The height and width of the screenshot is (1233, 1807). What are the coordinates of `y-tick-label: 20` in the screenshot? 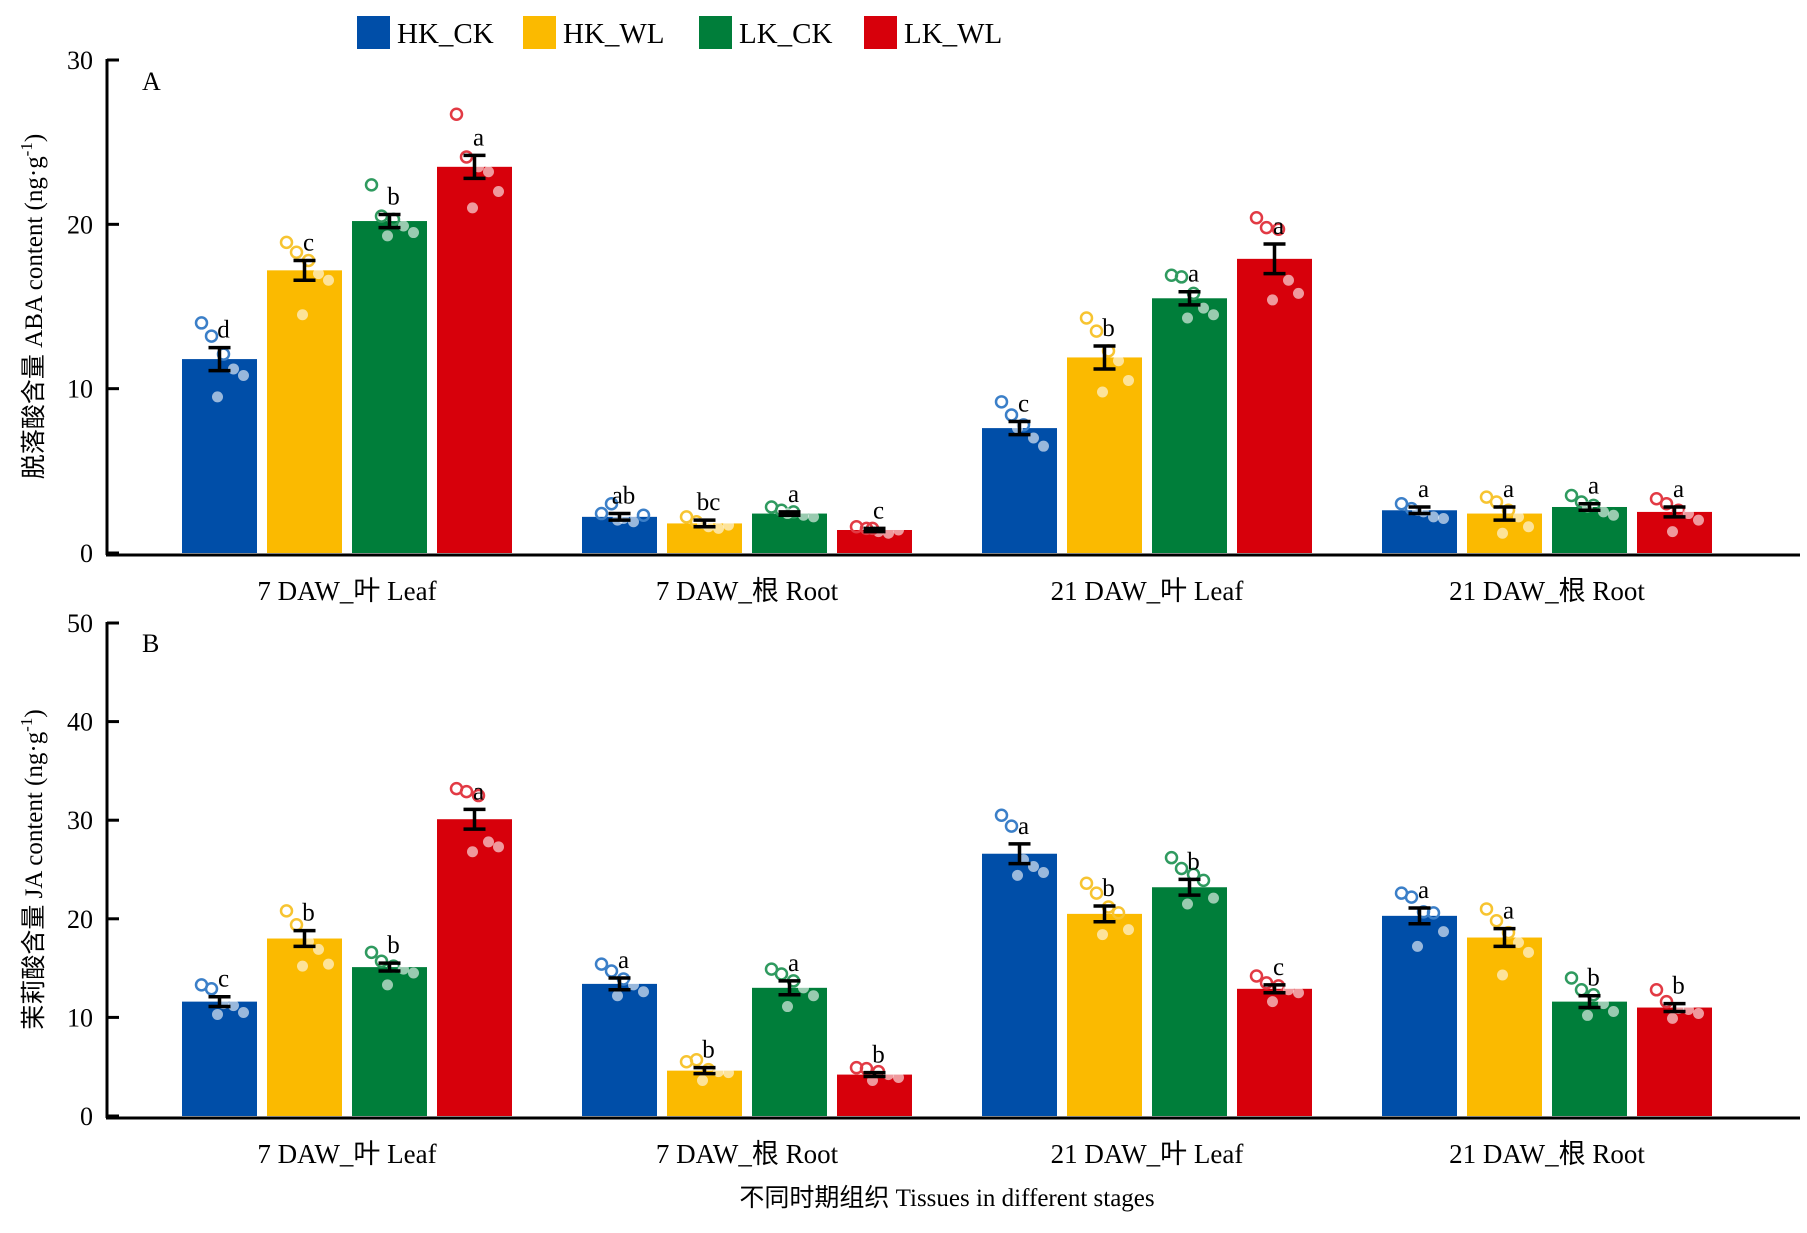 It's located at (80, 224).